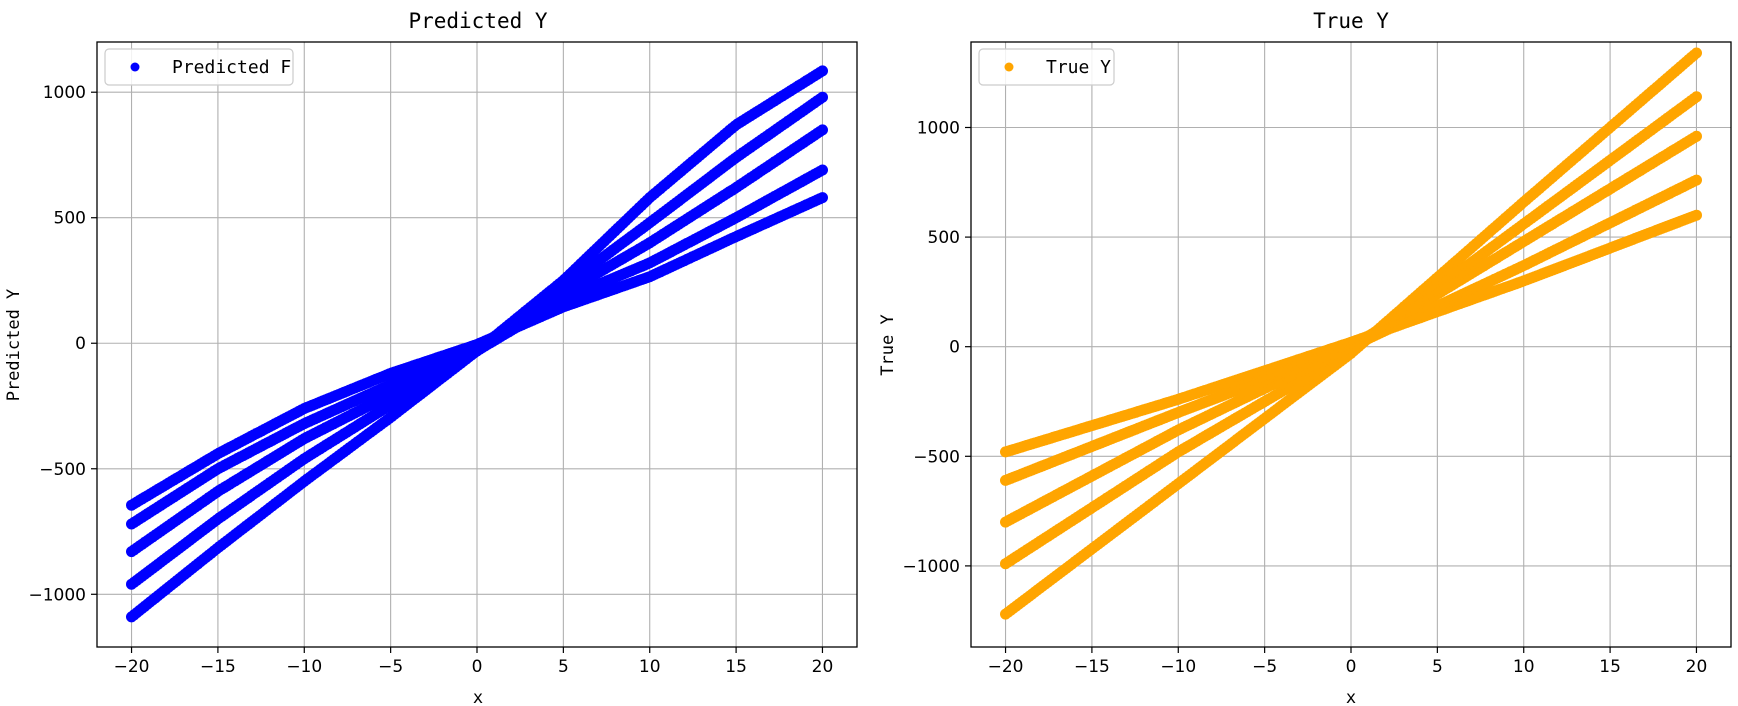  What do you see at coordinates (888, 344) in the screenshot?
I see `y-axis-label: True Y` at bounding box center [888, 344].